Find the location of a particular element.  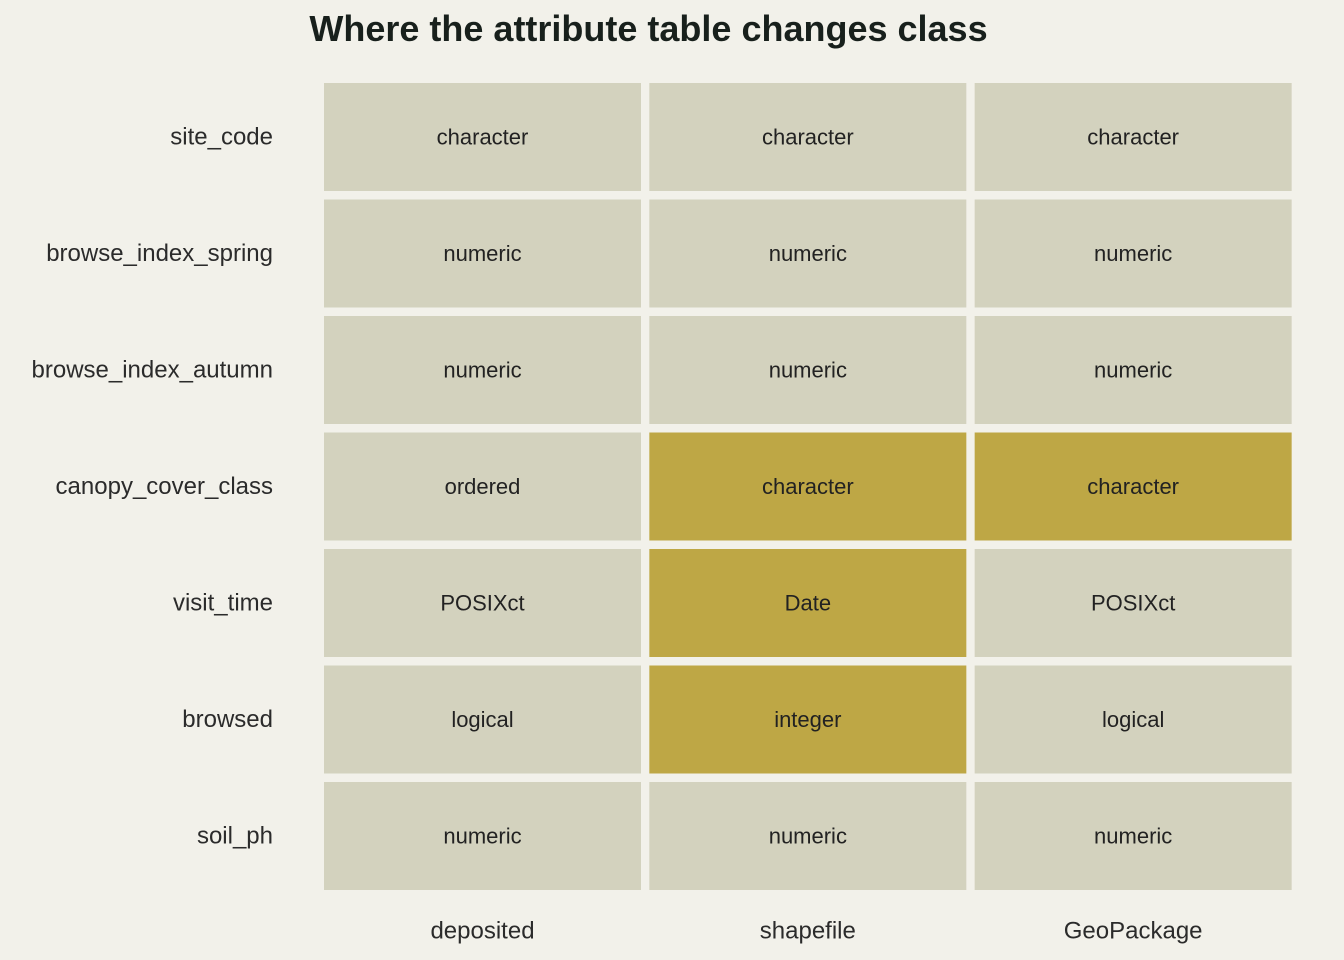

heatmap-cell-browse_index_spring-geopackage is located at coordinates (1133, 253).